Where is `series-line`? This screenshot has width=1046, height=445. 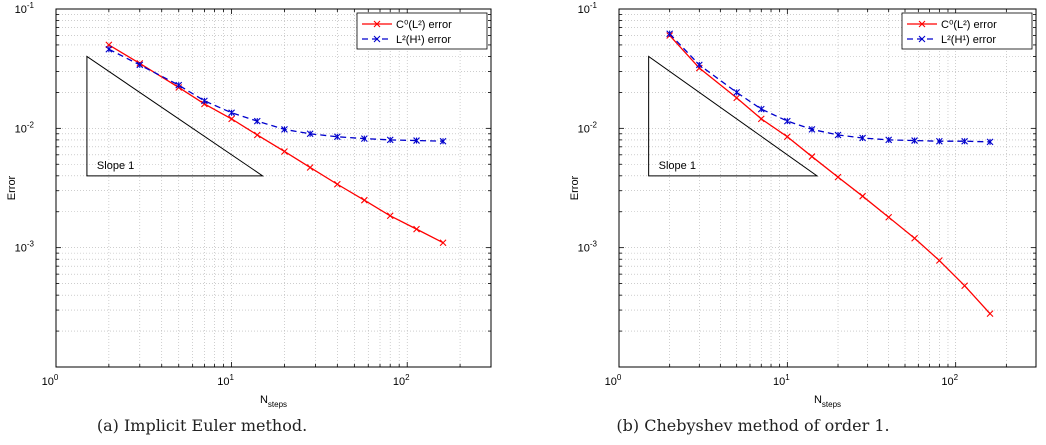 series-line is located at coordinates (830, 88).